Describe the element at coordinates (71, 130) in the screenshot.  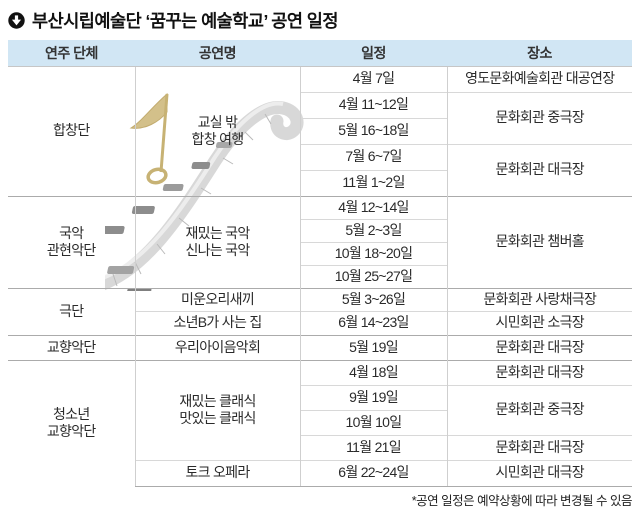
I see `team-cell: 합창단` at that location.